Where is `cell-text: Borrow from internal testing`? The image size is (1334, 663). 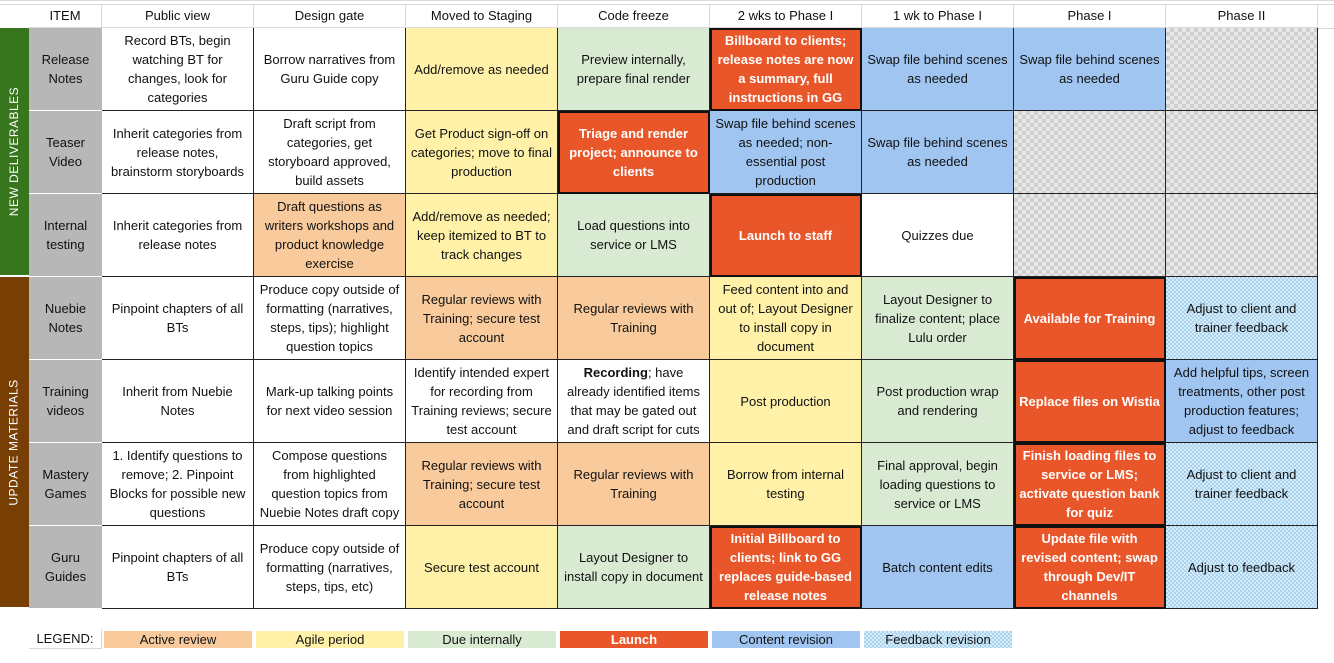
cell-text: Borrow from internal testing is located at coordinates (785, 484).